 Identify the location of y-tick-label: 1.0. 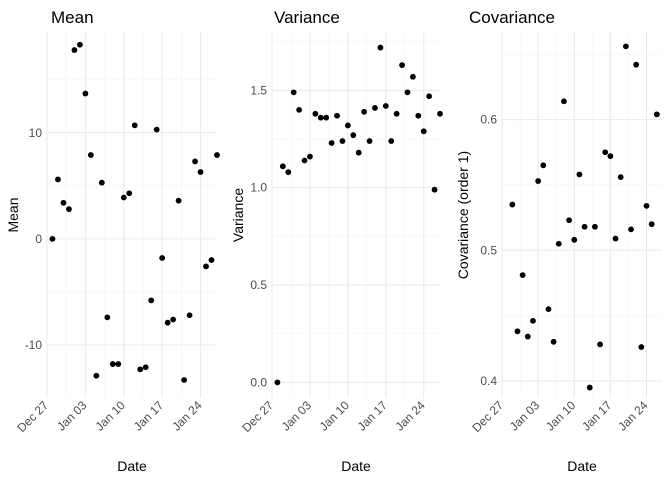
(258, 188).